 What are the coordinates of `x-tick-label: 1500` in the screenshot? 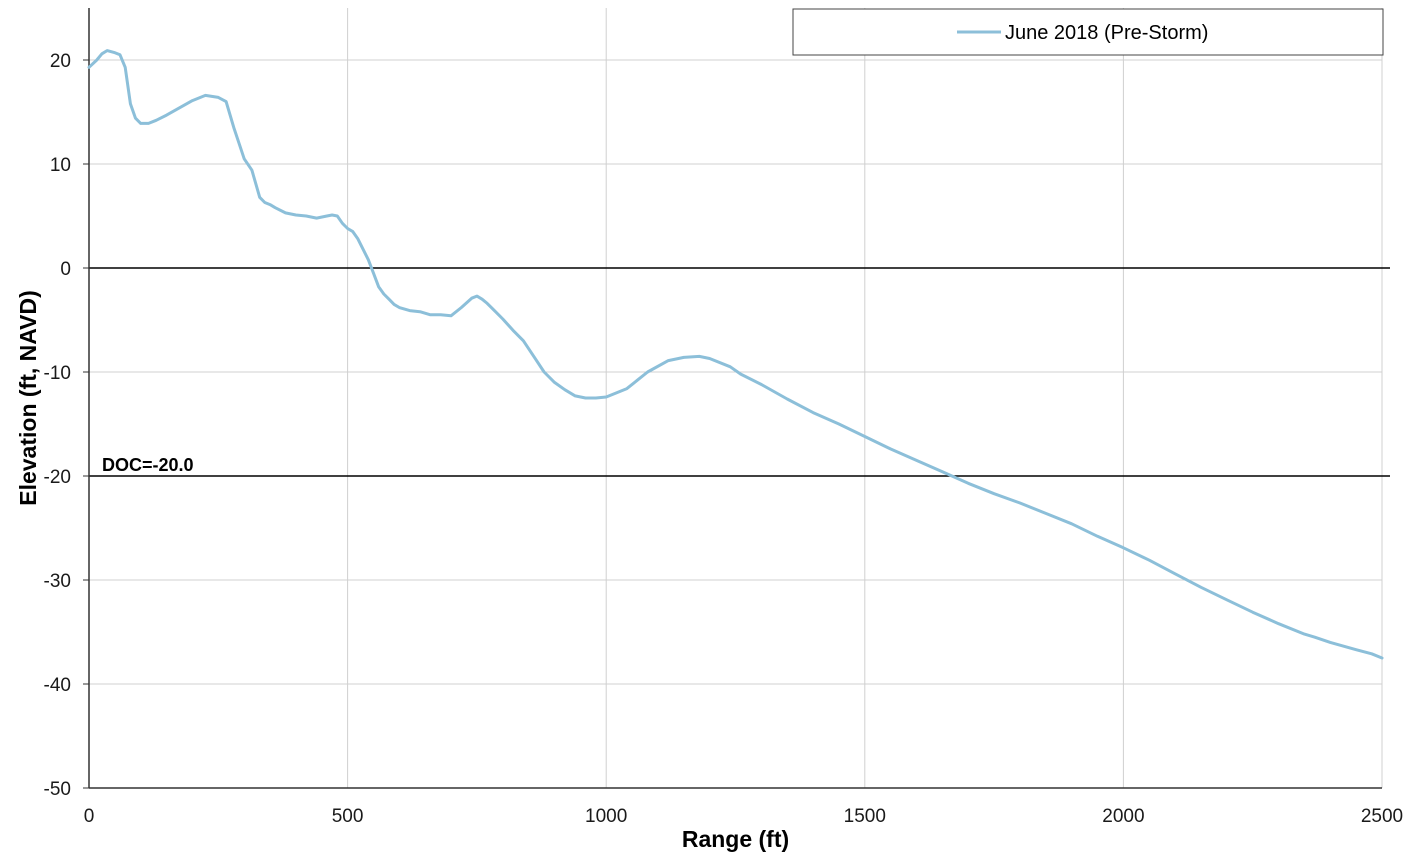 It's located at (865, 816).